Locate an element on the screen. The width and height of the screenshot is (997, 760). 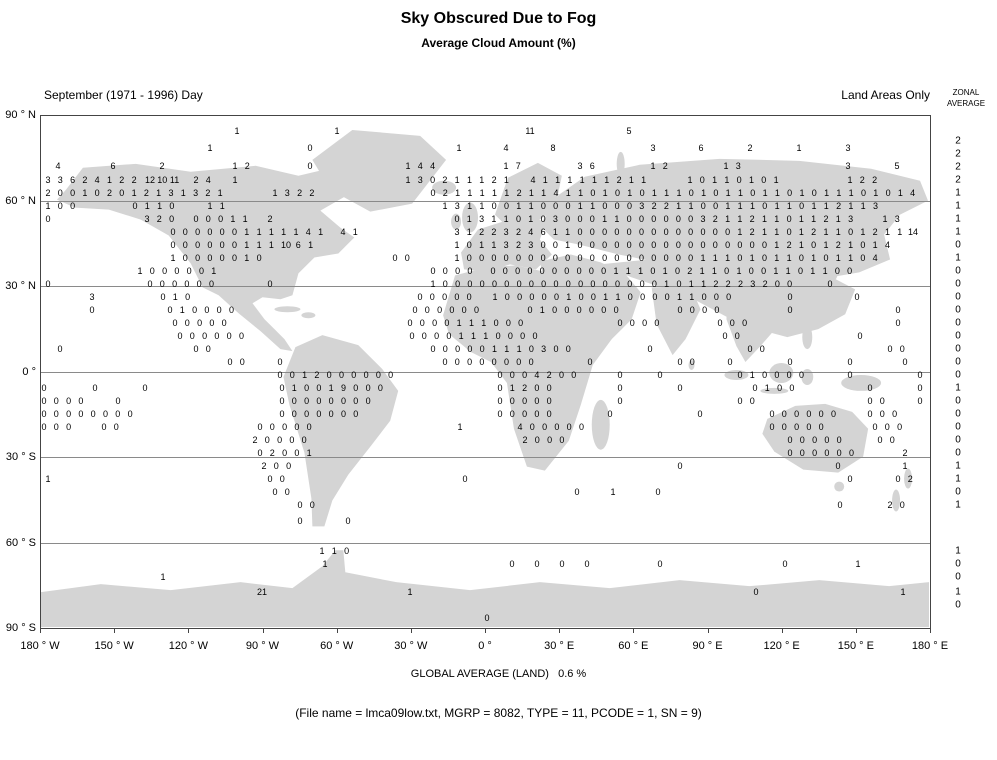
grid-value: 5 is located at coordinates (629, 131).